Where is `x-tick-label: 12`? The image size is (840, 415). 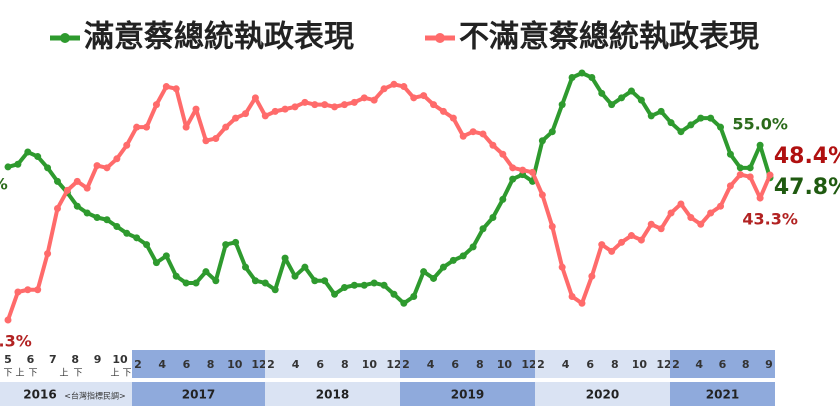 x-tick-label: 12 is located at coordinates (663, 364).